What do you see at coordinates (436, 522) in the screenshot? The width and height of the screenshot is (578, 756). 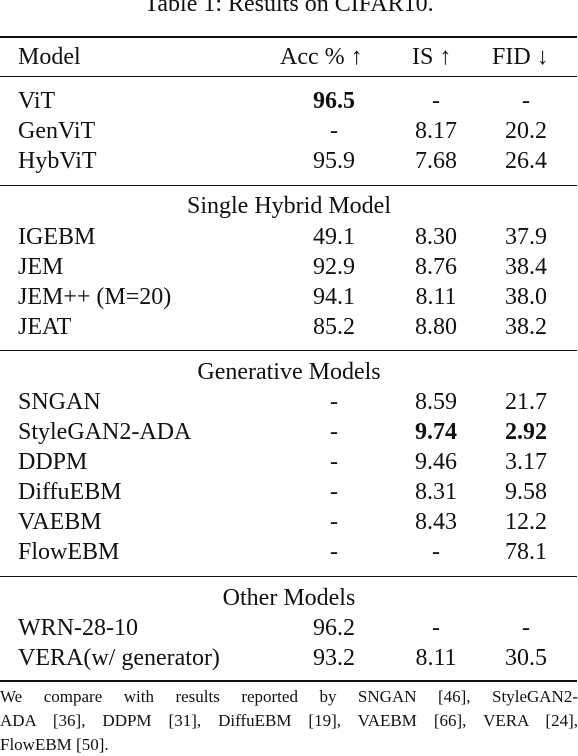 I see `cell-is: 8.43` at bounding box center [436, 522].